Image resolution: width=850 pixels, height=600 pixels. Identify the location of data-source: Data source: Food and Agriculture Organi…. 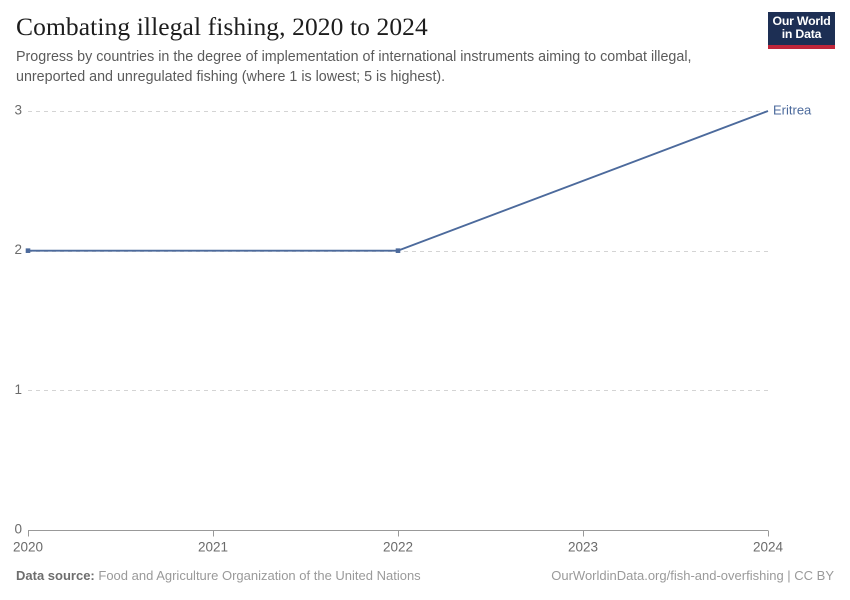
(218, 575).